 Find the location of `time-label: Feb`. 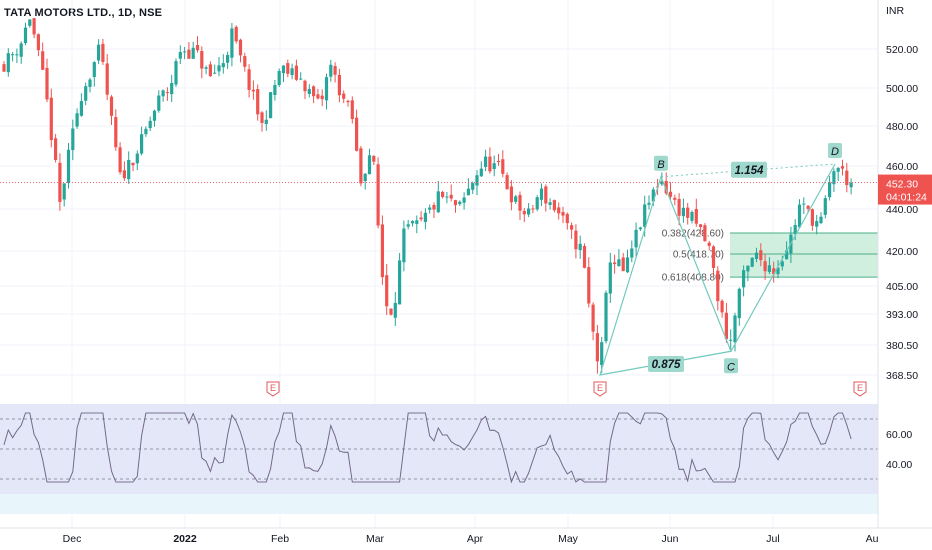

time-label: Feb is located at coordinates (280, 539).